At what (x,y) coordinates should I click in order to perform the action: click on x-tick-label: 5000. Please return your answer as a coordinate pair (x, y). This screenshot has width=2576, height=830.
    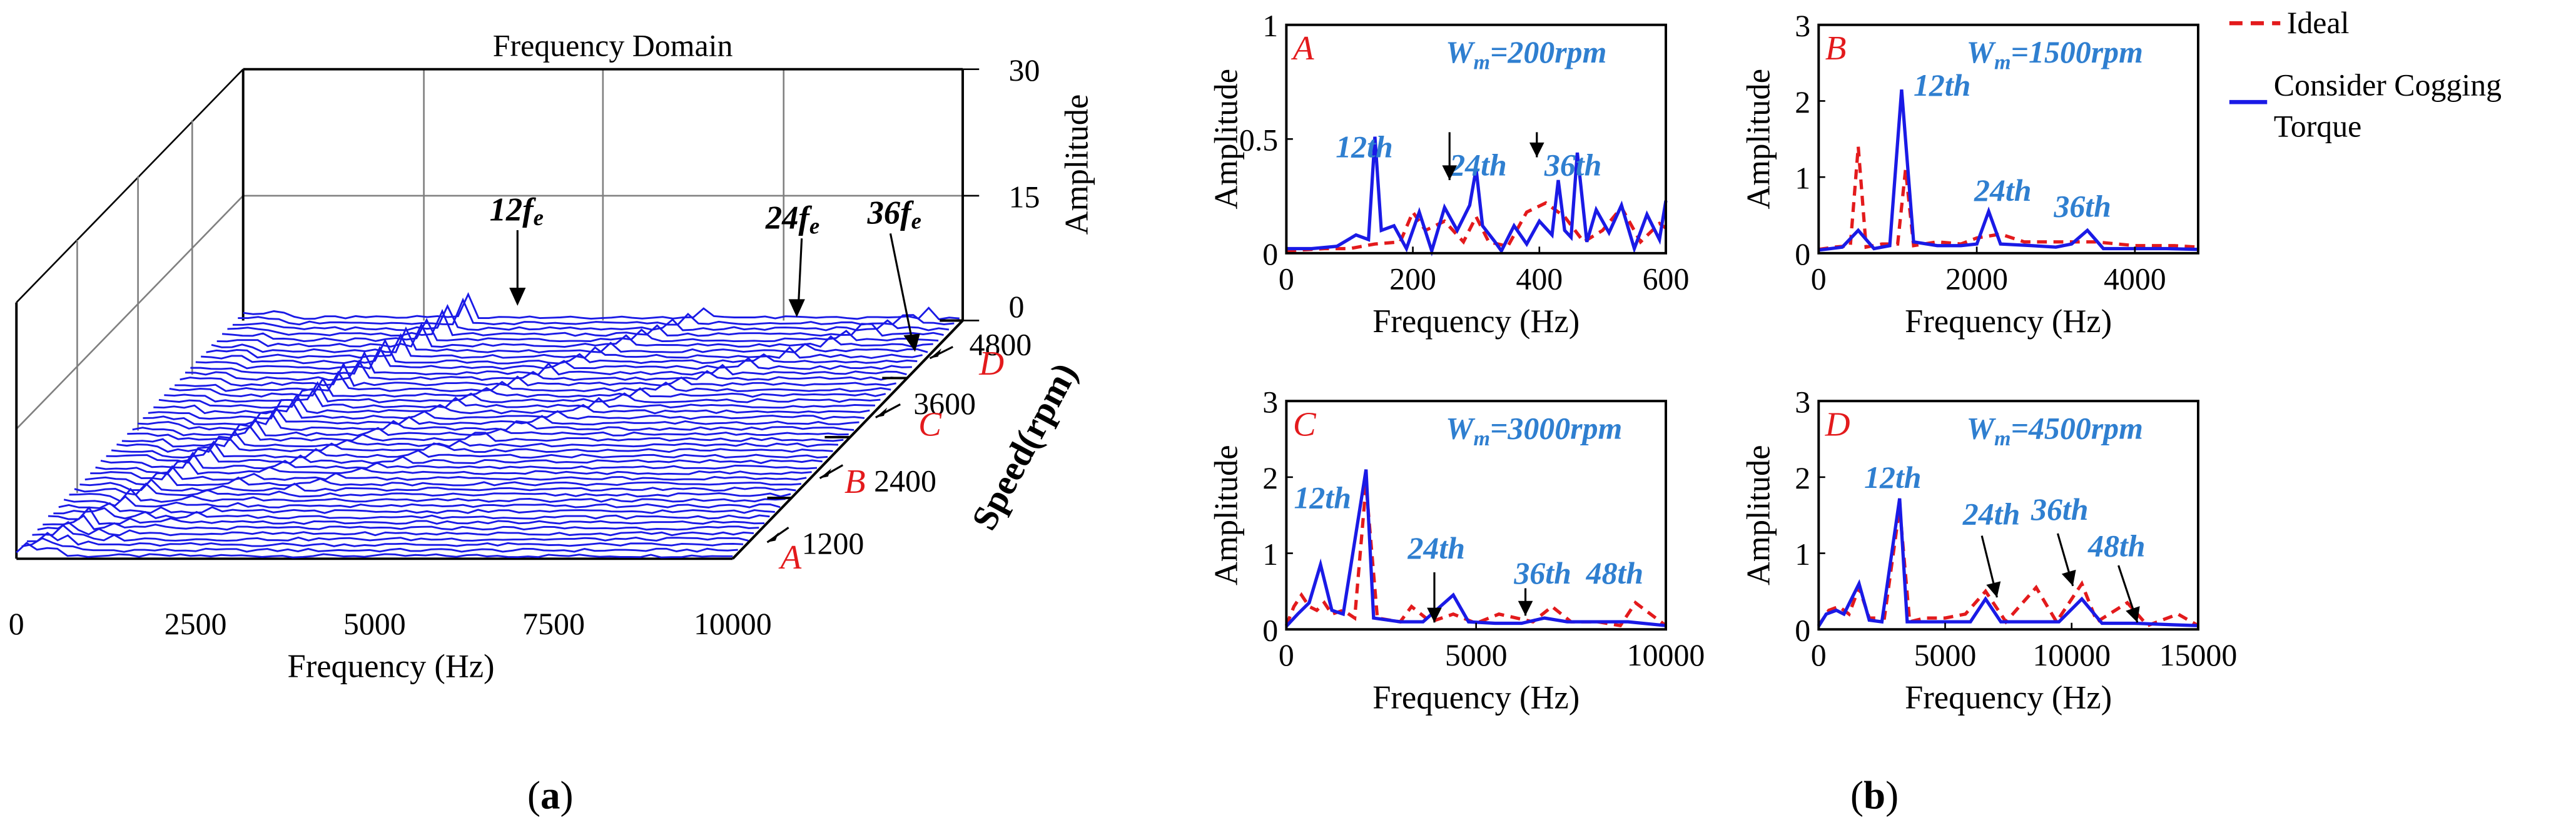
    Looking at the image, I should click on (1476, 655).